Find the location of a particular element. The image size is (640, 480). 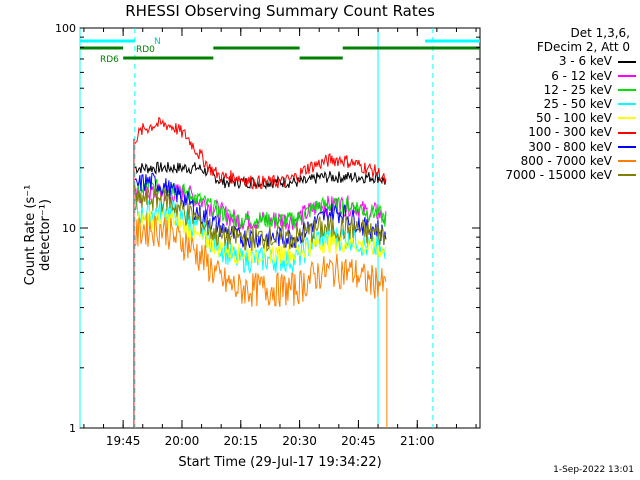

x-tick-label: 21:00 is located at coordinates (417, 441).